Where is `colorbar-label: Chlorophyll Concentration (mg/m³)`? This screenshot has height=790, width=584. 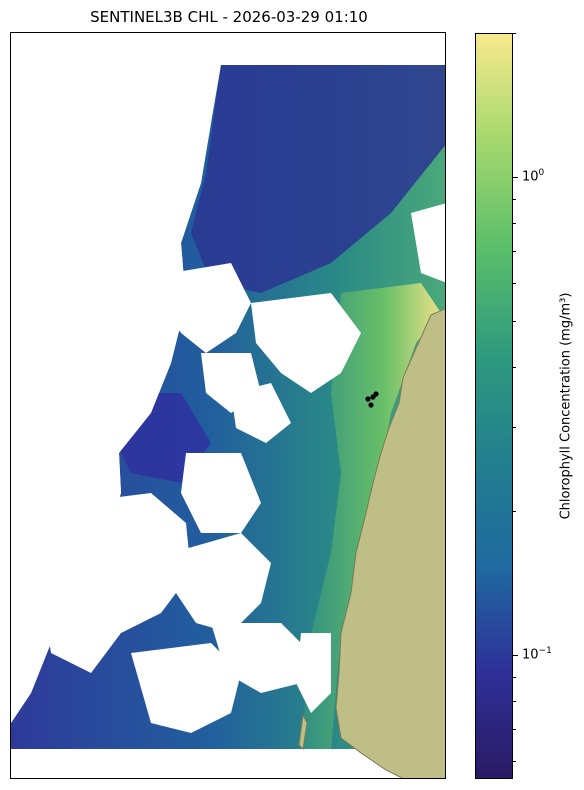 colorbar-label: Chlorophyll Concentration (mg/m³) is located at coordinates (566, 406).